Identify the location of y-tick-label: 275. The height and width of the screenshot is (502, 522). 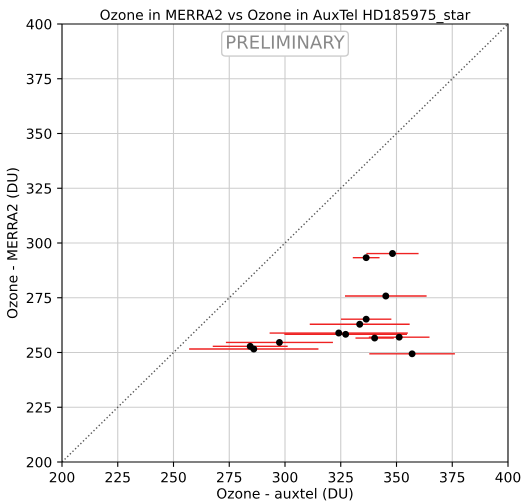
(39, 298).